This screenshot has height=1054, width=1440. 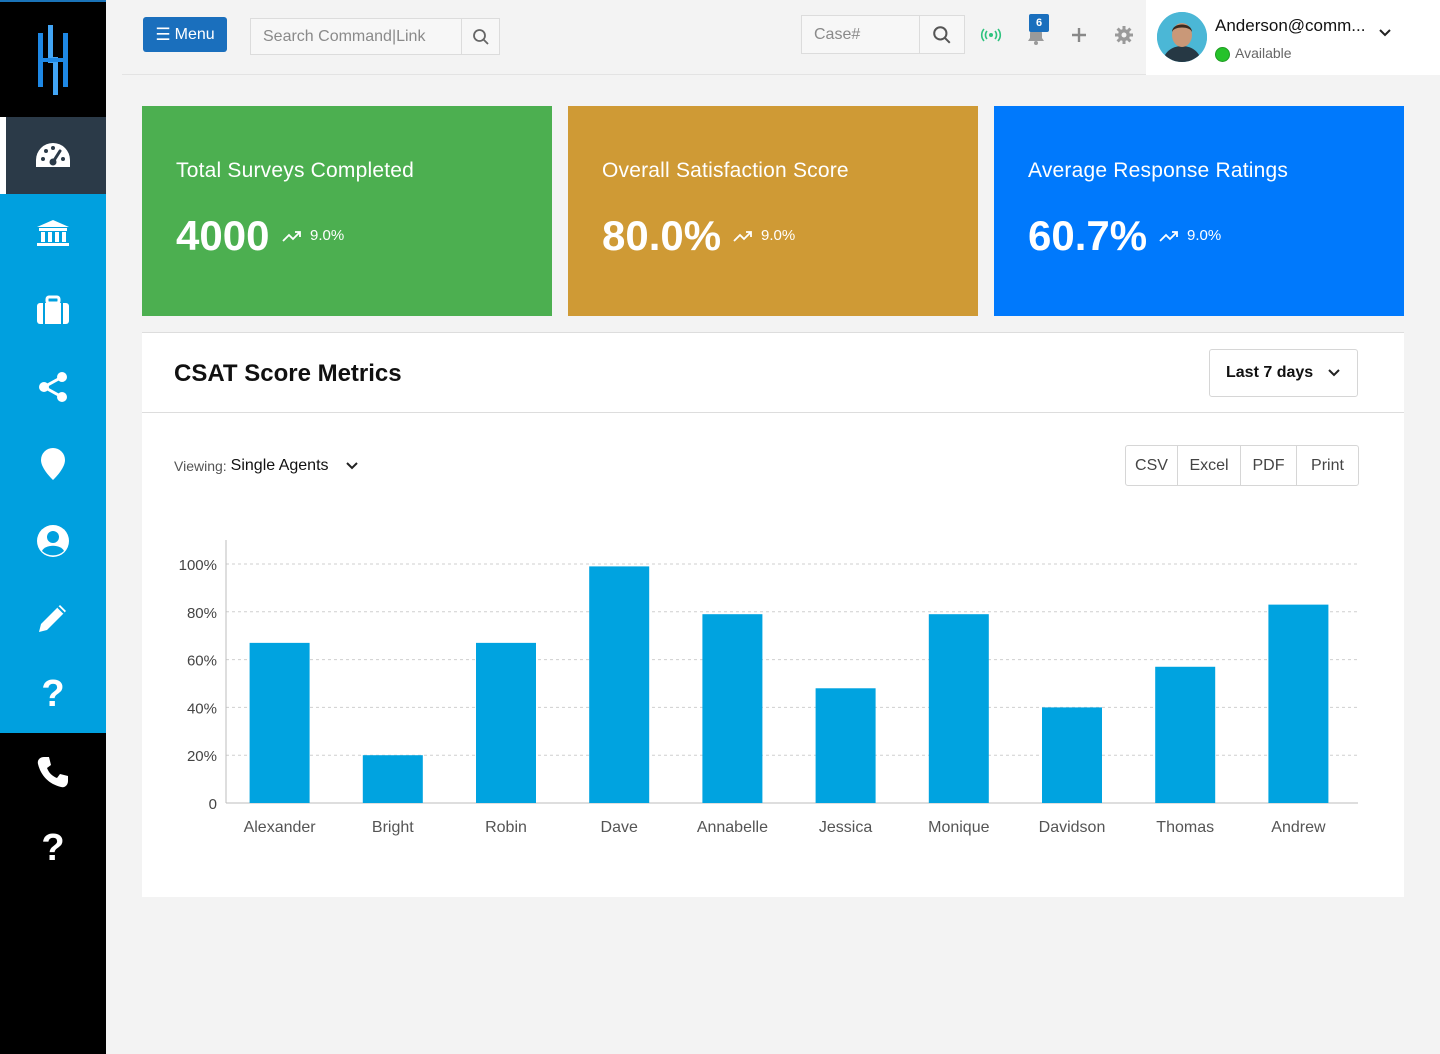 What do you see at coordinates (773, 211) in the screenshot?
I see `stat-card-satisfaction: Overall Satisfaction Score 80.0% 9.0%` at bounding box center [773, 211].